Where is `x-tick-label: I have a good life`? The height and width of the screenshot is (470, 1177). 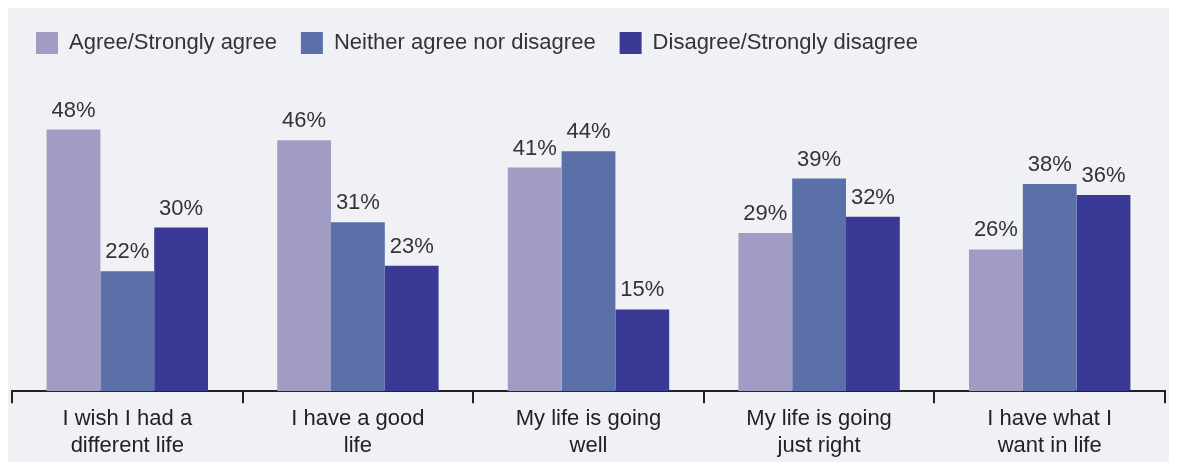
x-tick-label: I have a good life is located at coordinates (358, 431).